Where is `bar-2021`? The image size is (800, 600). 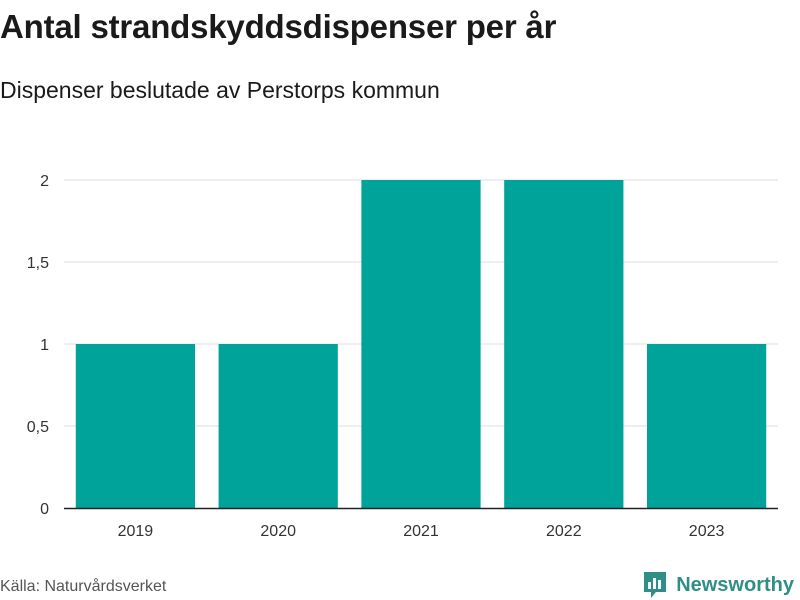 bar-2021 is located at coordinates (421, 344).